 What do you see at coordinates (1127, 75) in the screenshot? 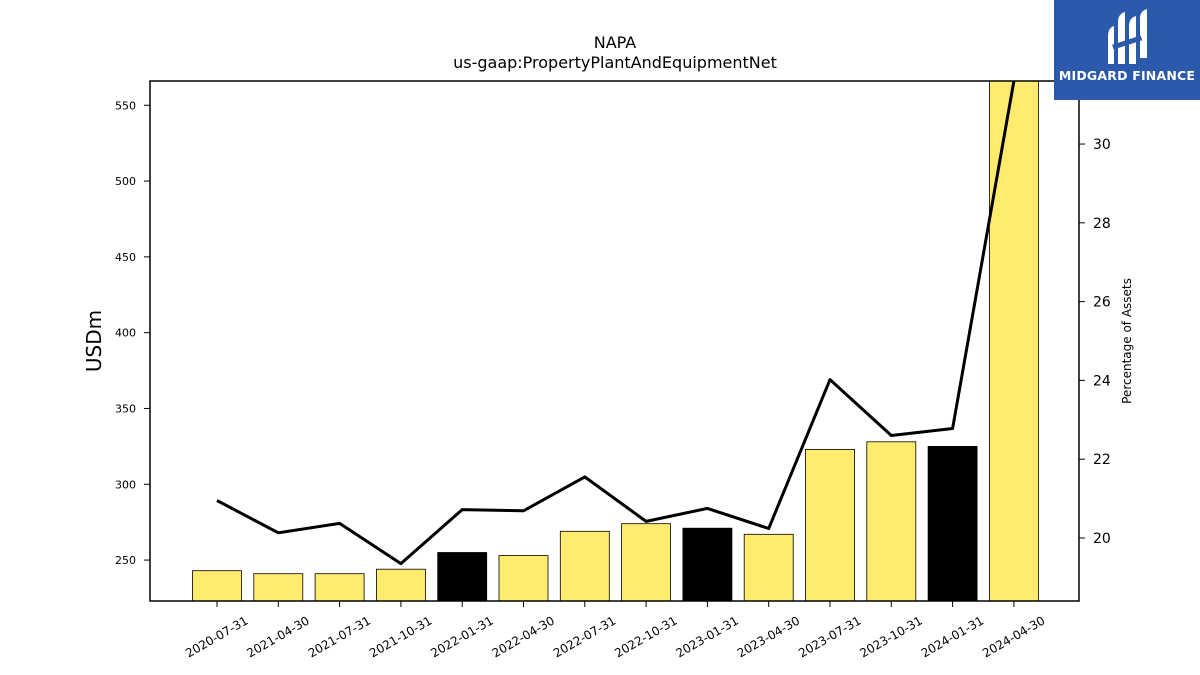
I see `midgard-logo-text: MIDGARD FINANCE` at bounding box center [1127, 75].